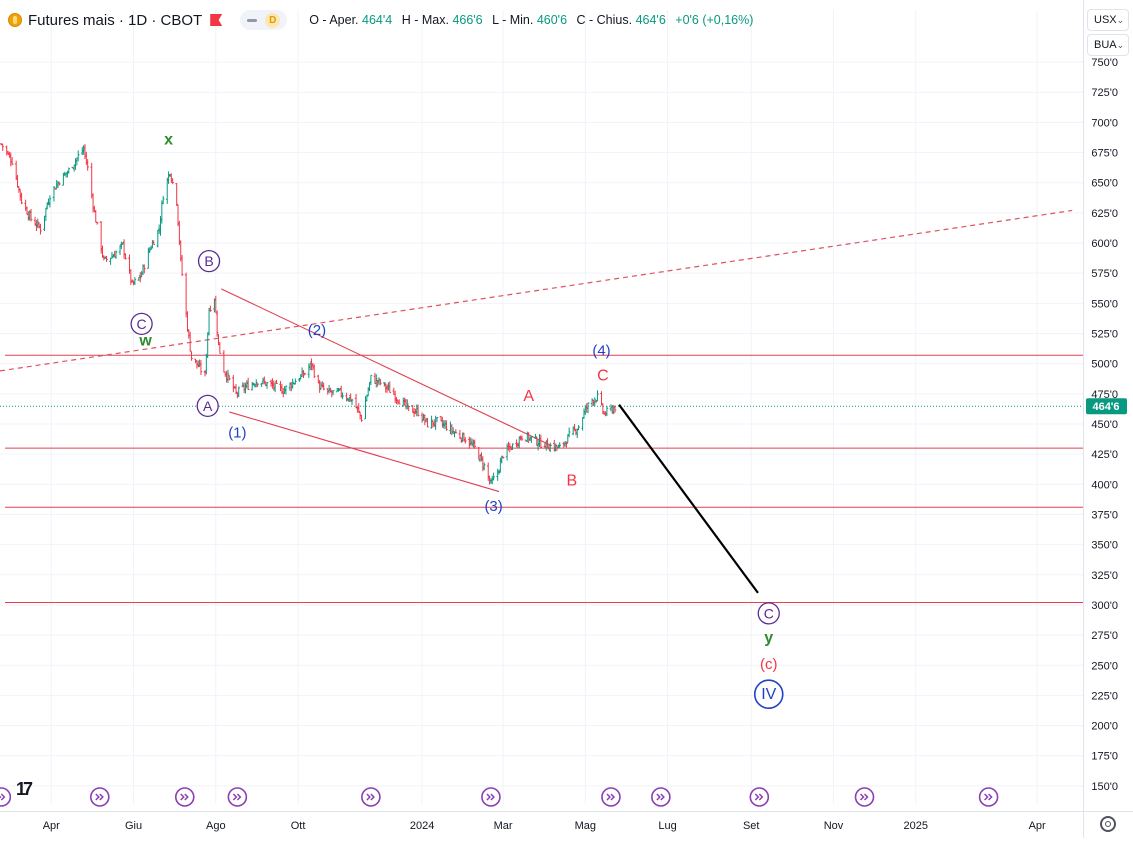  Describe the element at coordinates (1104, 184) in the screenshot. I see `price-tick-label: 650'0` at that location.